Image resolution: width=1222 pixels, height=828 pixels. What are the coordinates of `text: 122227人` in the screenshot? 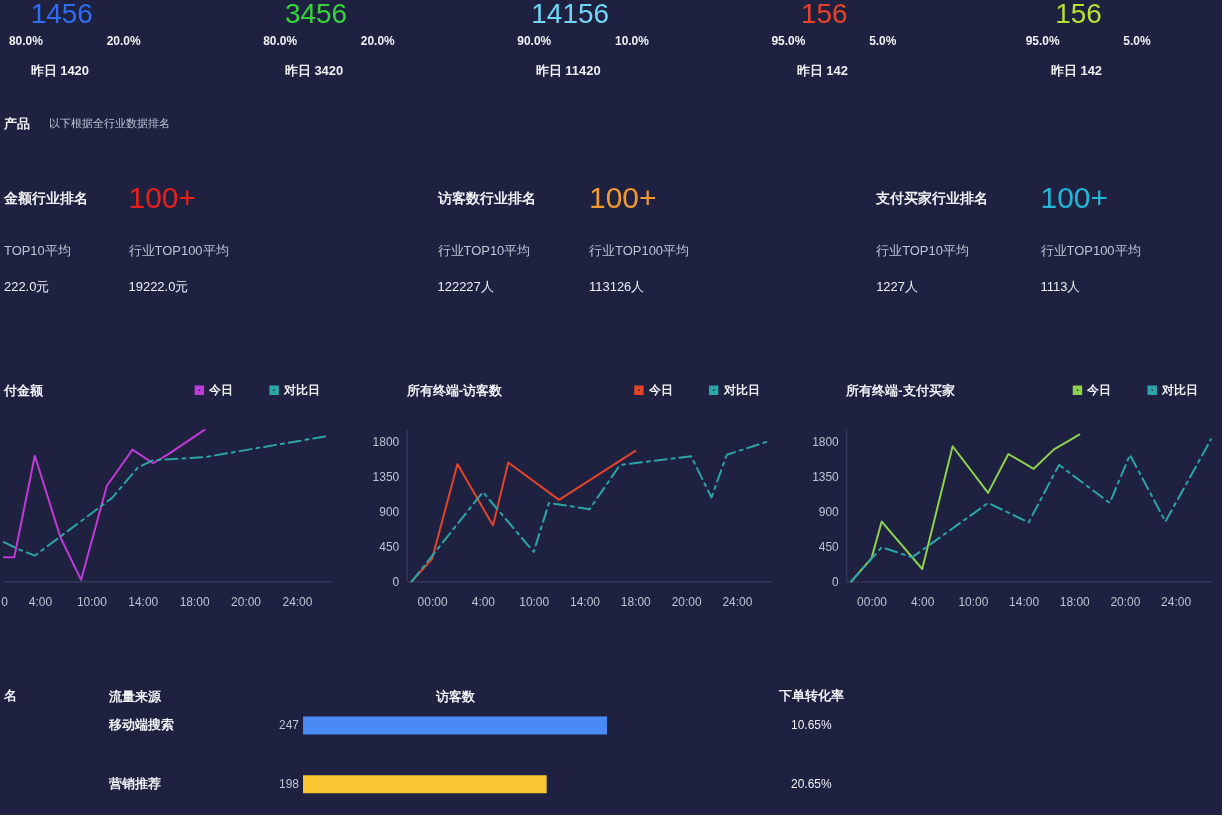 It's located at (465, 287).